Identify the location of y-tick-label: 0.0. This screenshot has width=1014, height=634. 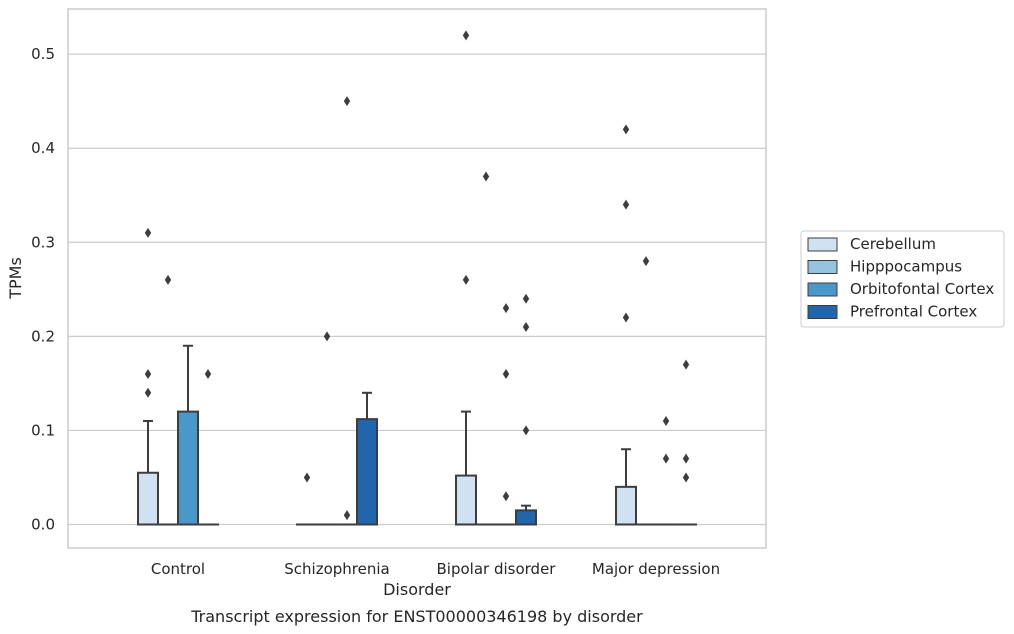
(43, 524).